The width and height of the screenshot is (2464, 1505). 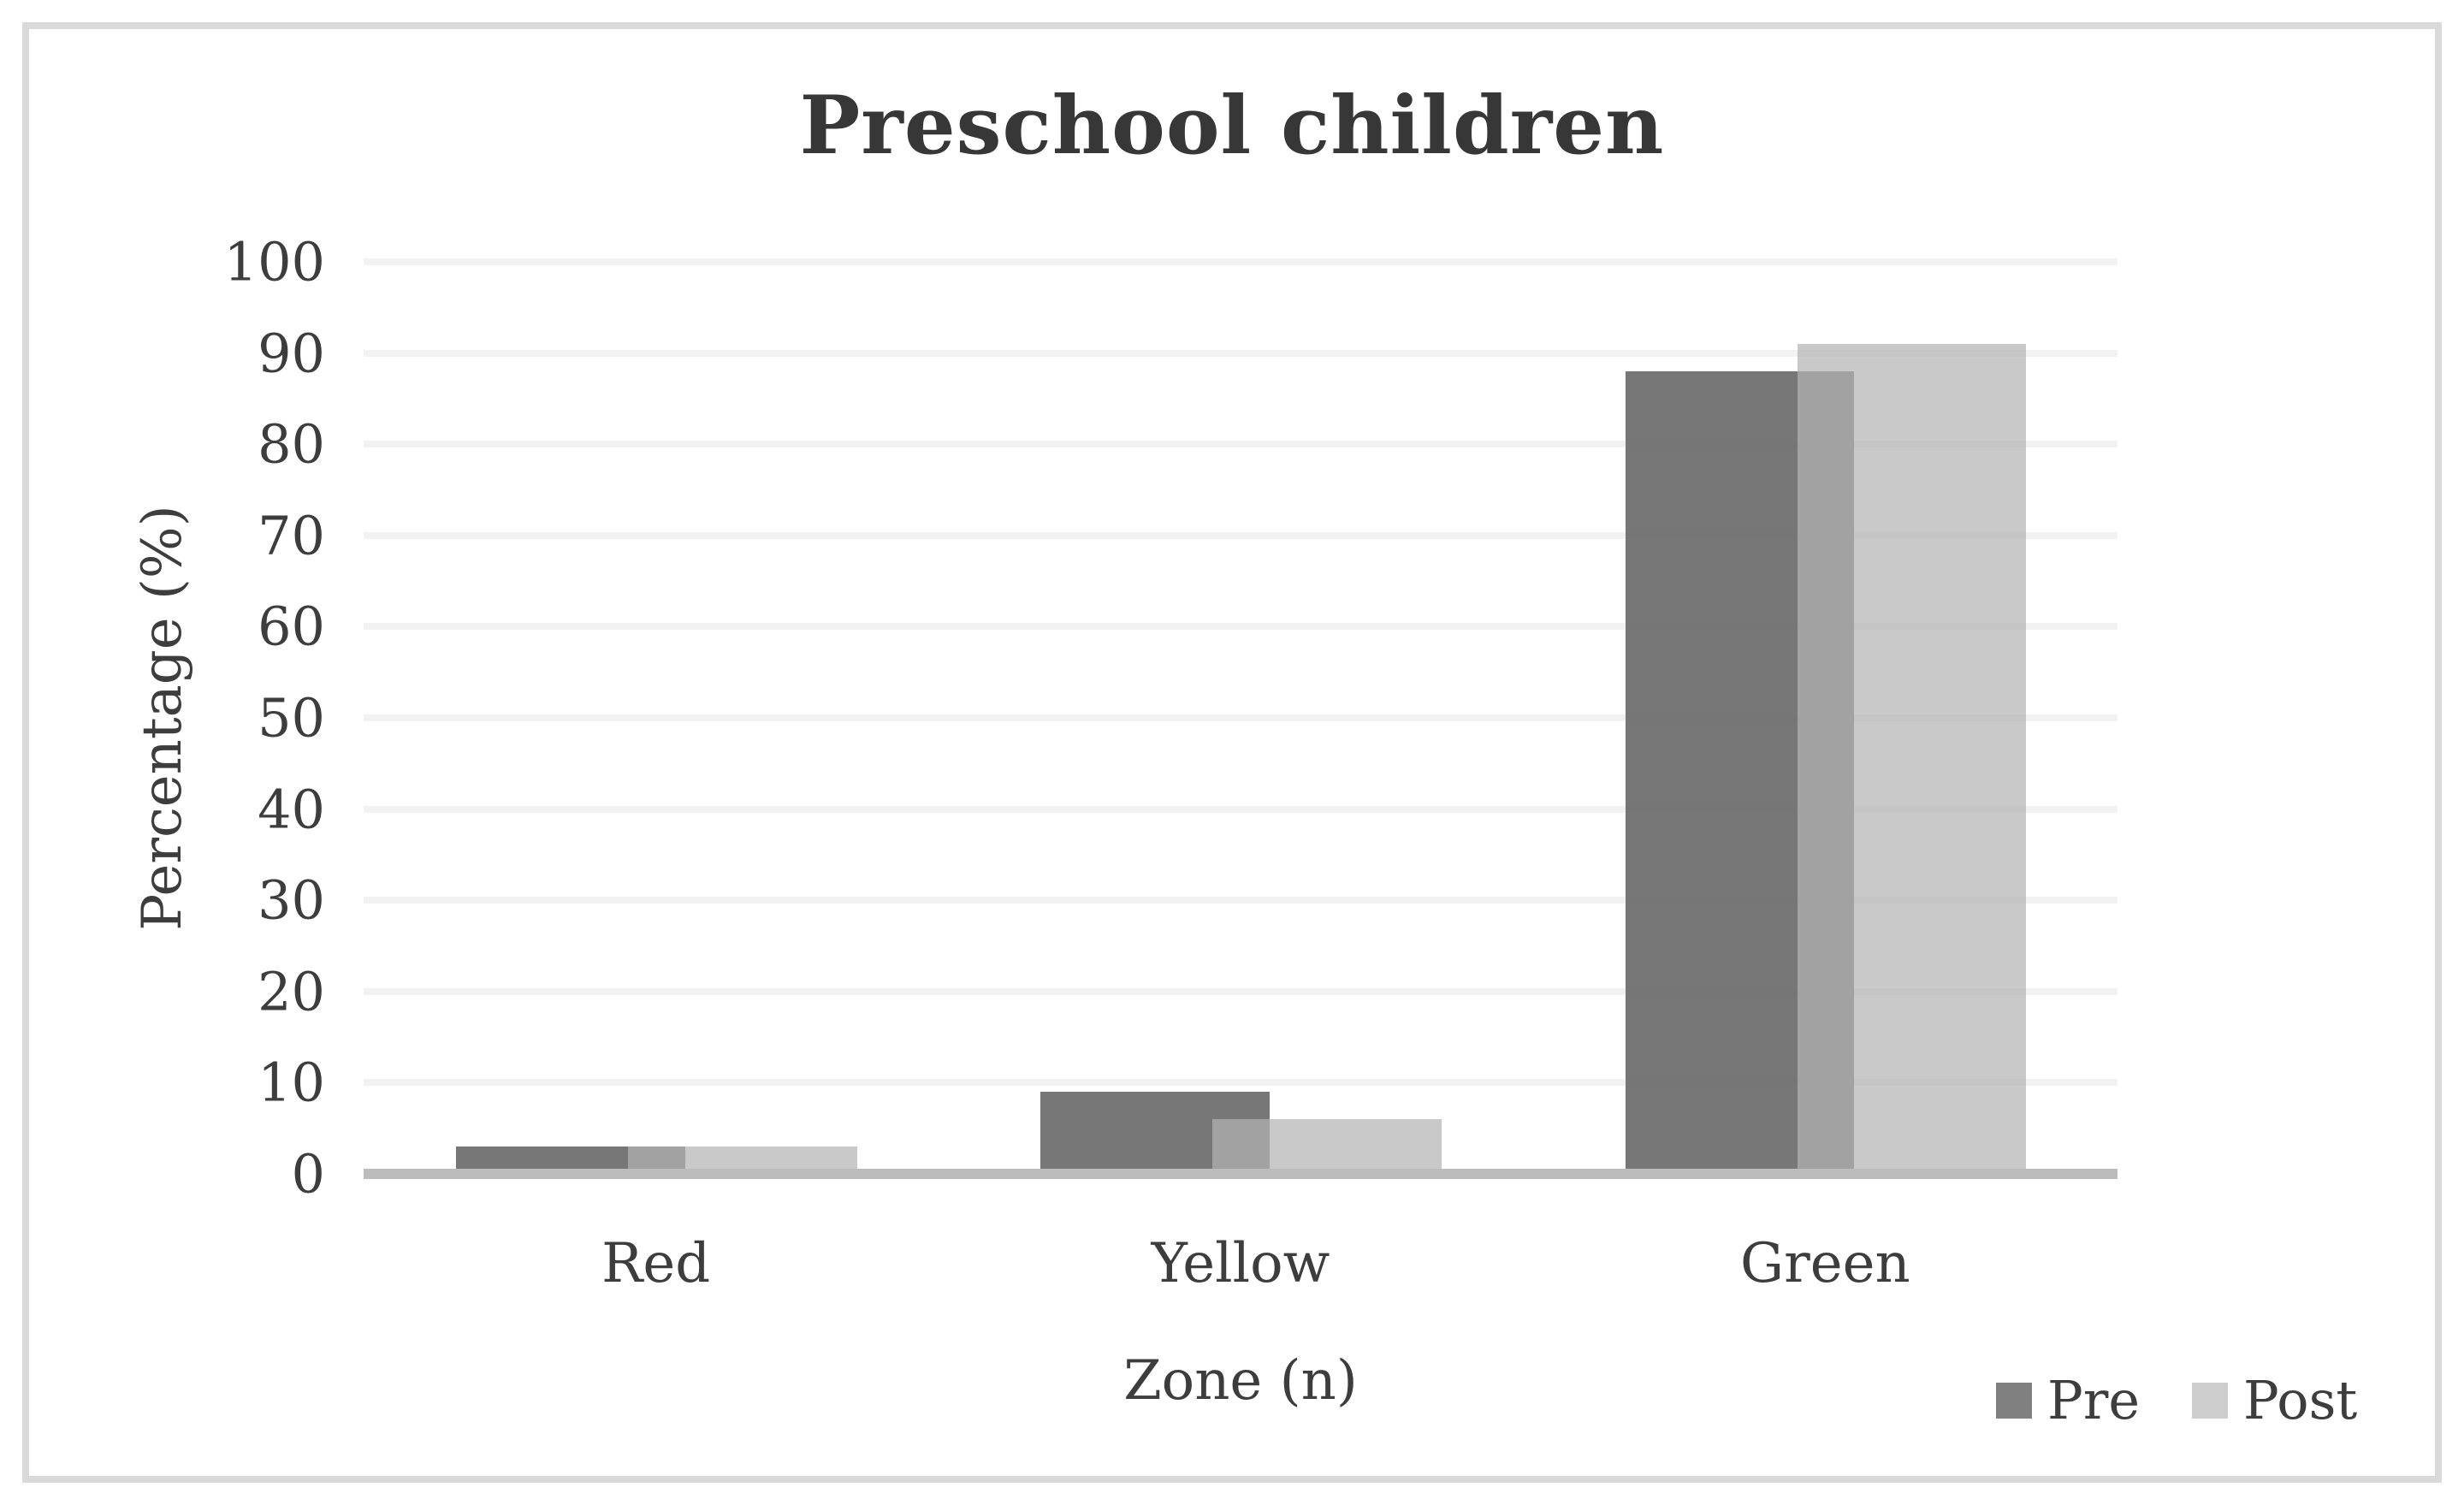 What do you see at coordinates (274, 261) in the screenshot?
I see `y-tick-label-100: 100` at bounding box center [274, 261].